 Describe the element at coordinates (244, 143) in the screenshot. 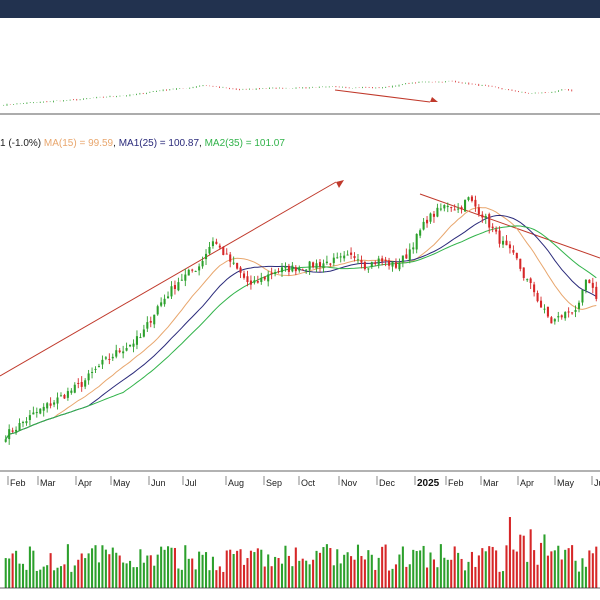

I see `legend-ma2: MA2(35) = 101.07` at that location.